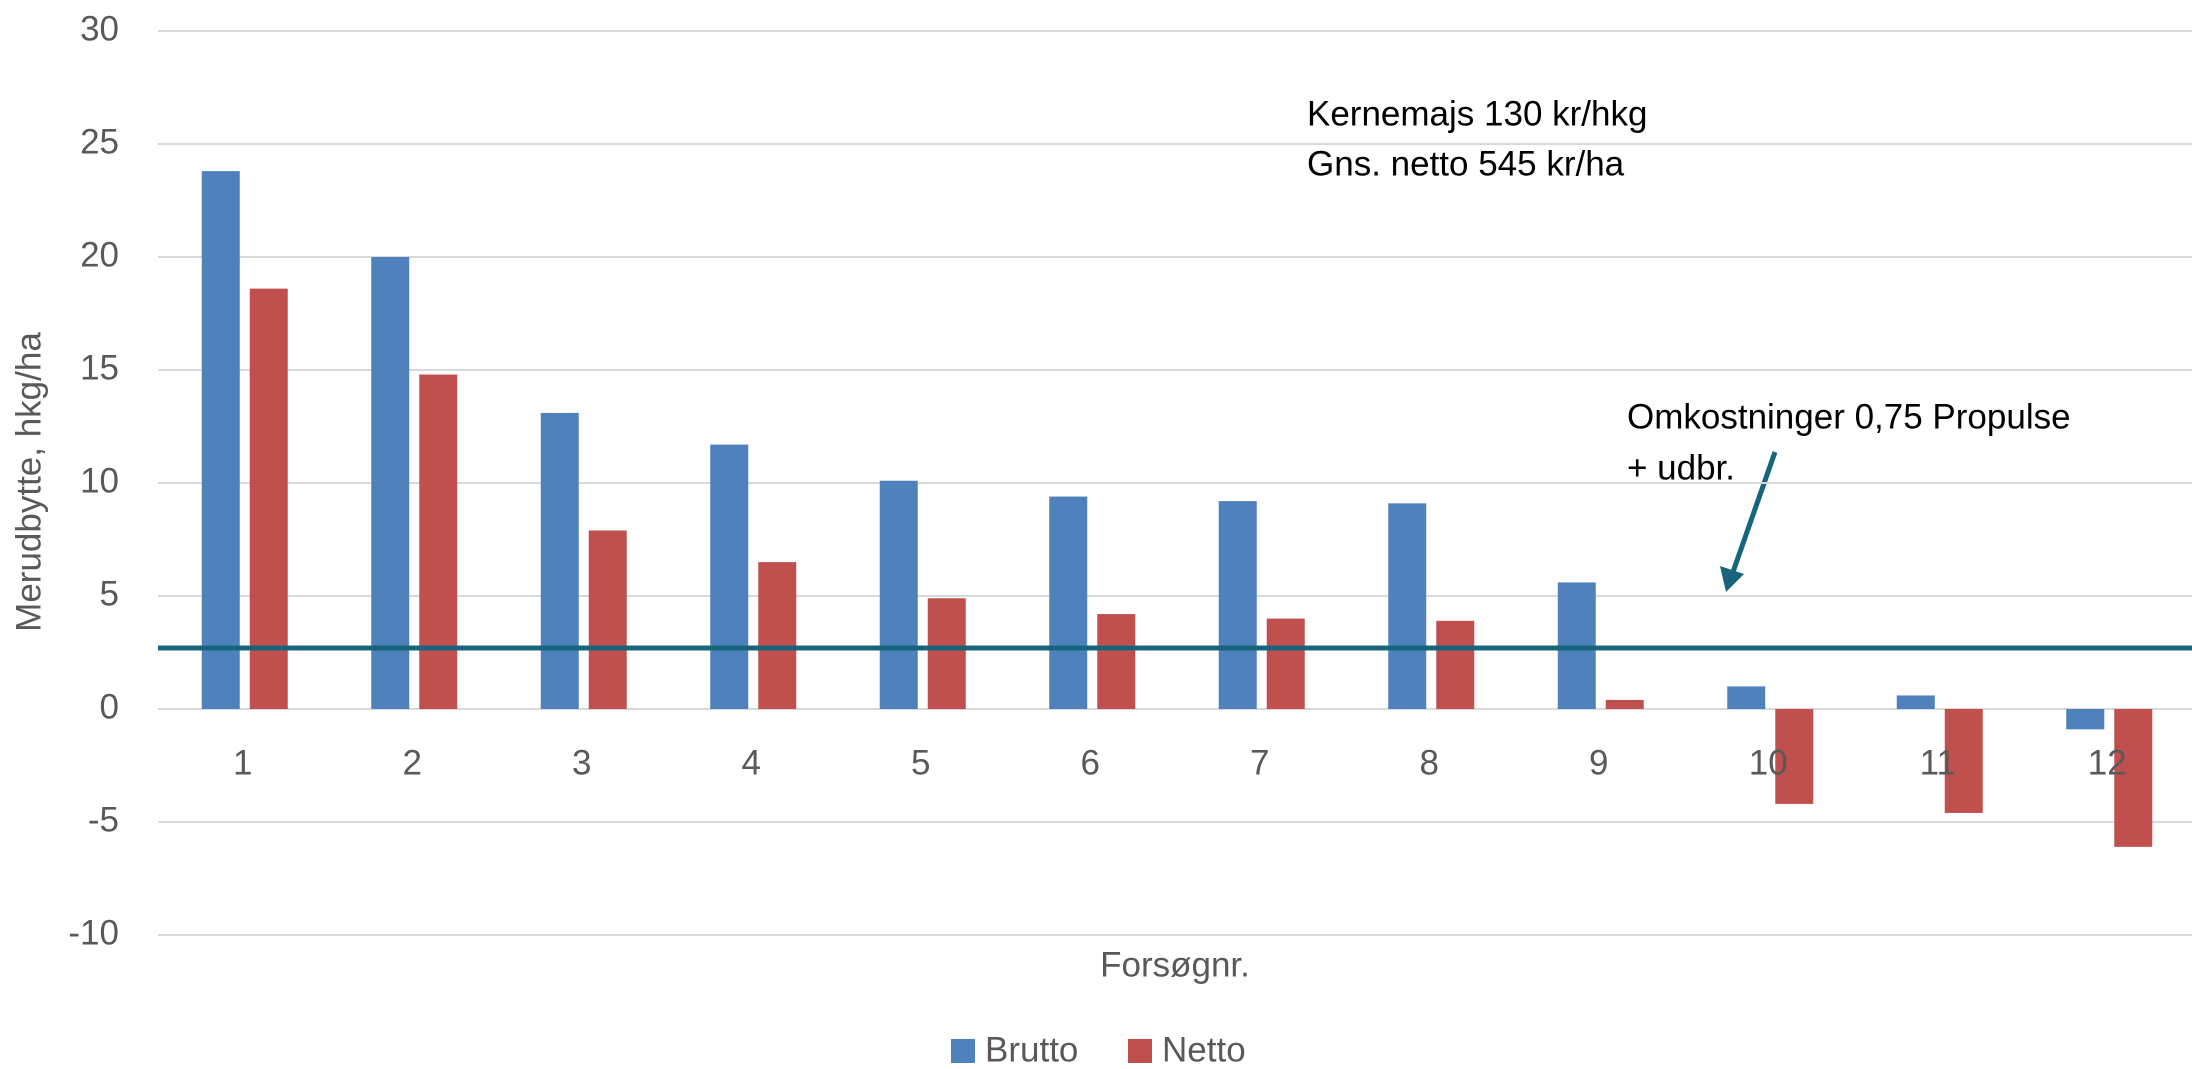 Image resolution: width=2192 pixels, height=1069 pixels. Describe the element at coordinates (242, 762) in the screenshot. I see `x-tick-label: 1` at that location.